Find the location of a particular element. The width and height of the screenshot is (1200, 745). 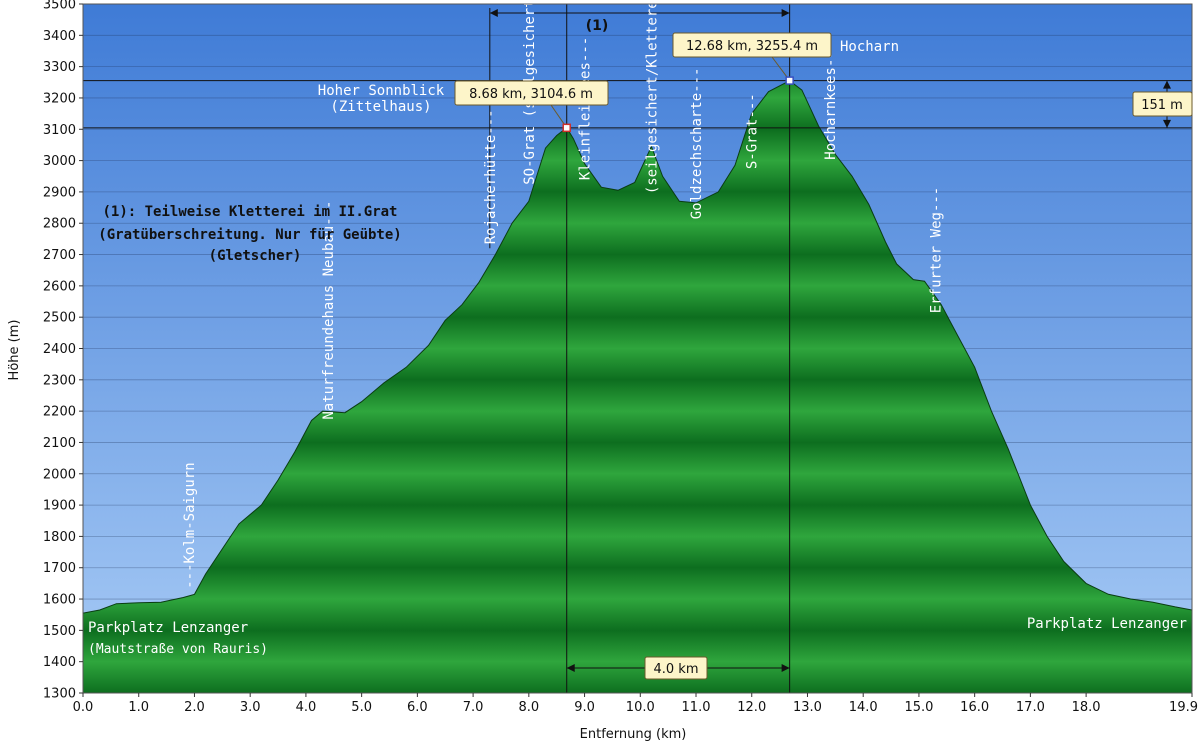

y-tick-label: 3500 is located at coordinates (59, 6).